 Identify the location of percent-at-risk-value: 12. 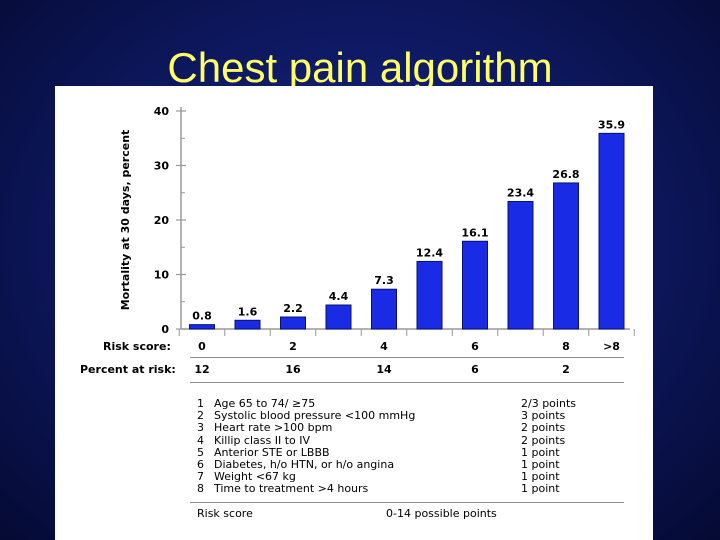
(202, 369).